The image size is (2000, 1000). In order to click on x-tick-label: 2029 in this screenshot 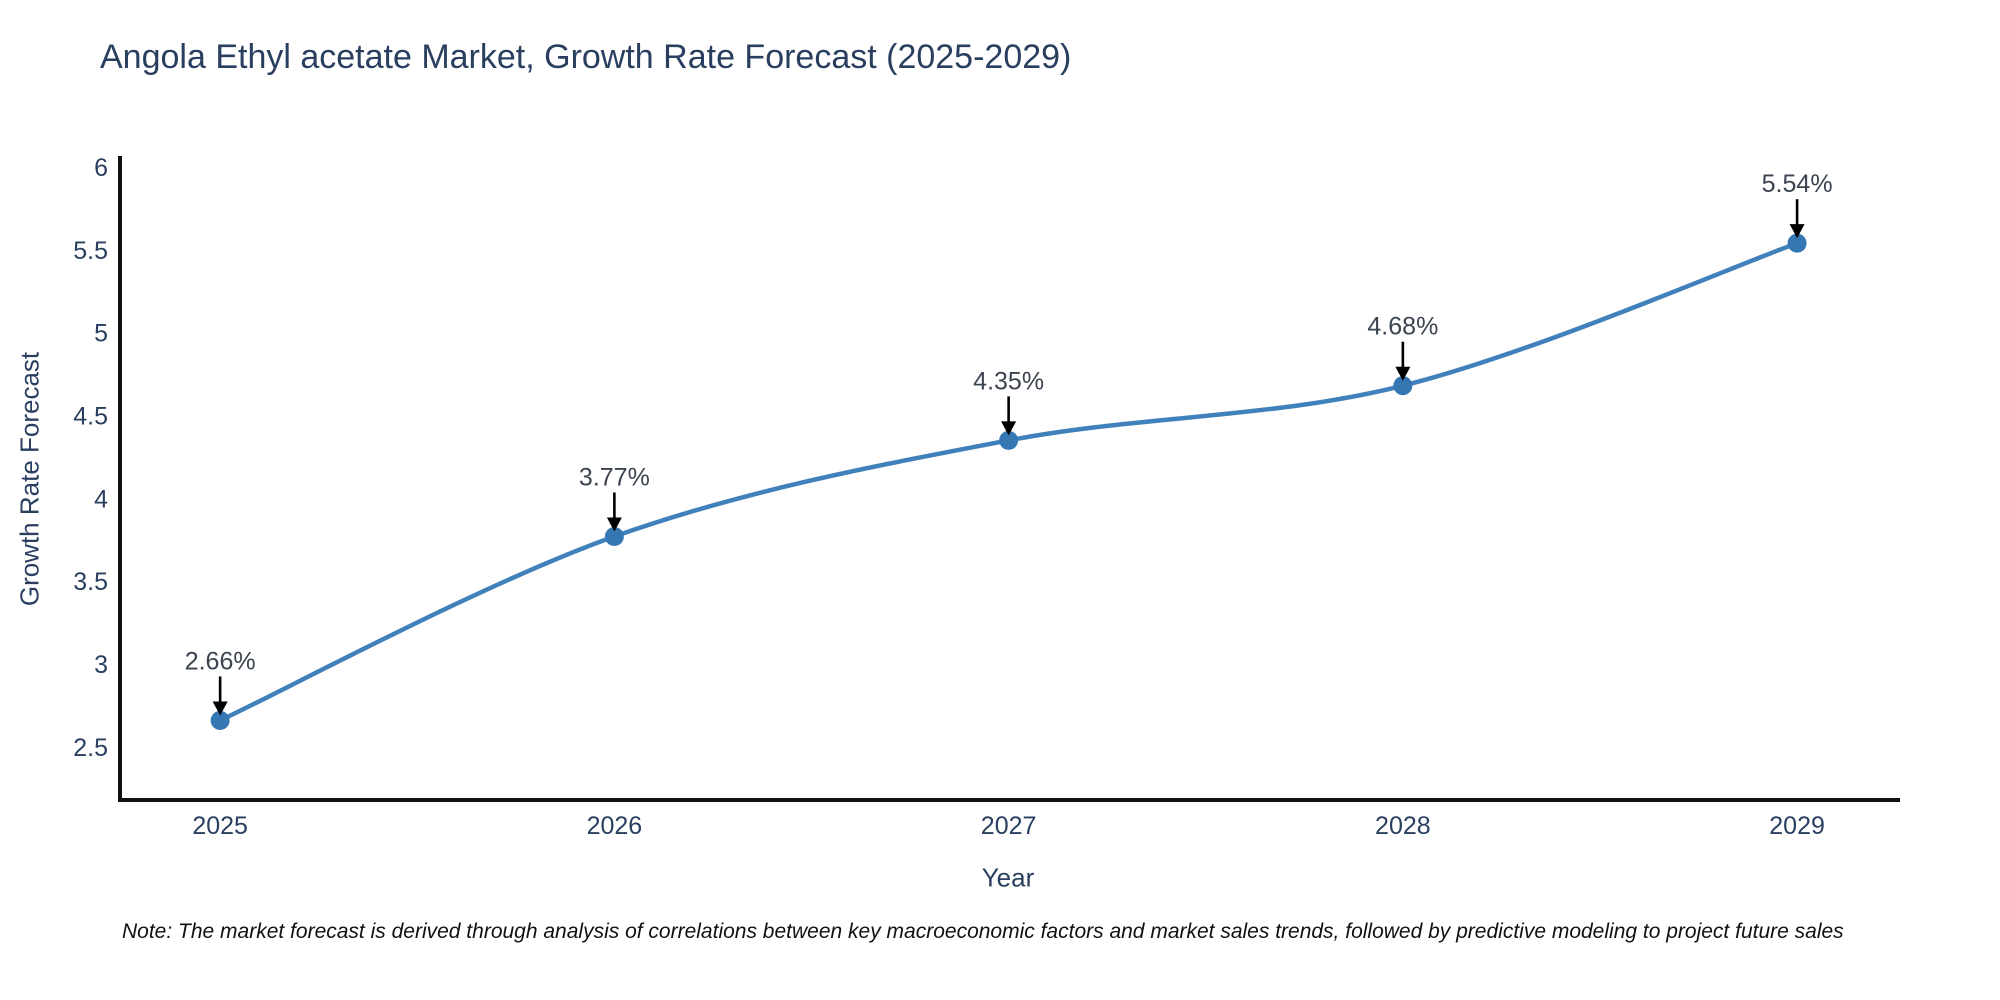, I will do `click(1797, 826)`.